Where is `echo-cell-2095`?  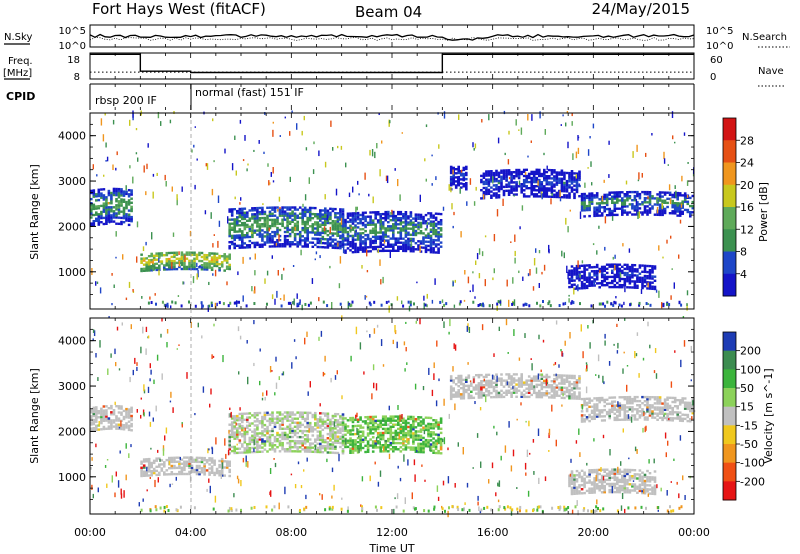
echo-cell-2095 is located at coordinates (617, 198).